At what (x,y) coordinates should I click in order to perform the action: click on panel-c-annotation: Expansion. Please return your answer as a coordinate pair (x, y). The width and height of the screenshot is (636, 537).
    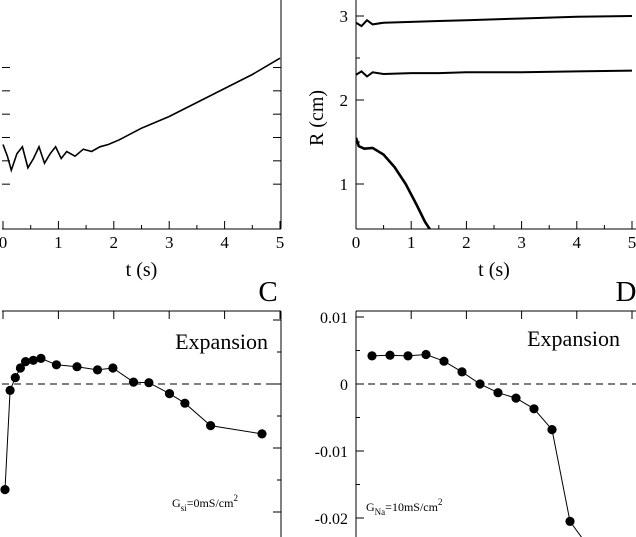
    Looking at the image, I should click on (221, 341).